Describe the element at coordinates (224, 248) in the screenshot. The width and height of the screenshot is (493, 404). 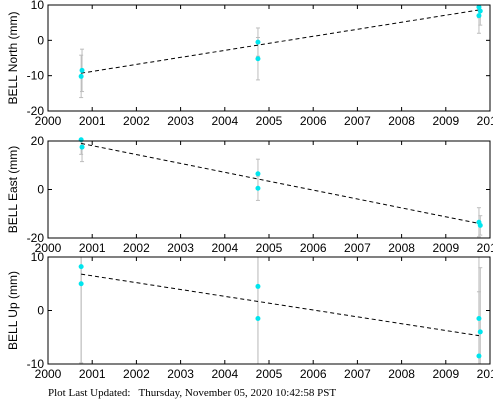
I see `x-tick-label-1-4: 2004` at that location.